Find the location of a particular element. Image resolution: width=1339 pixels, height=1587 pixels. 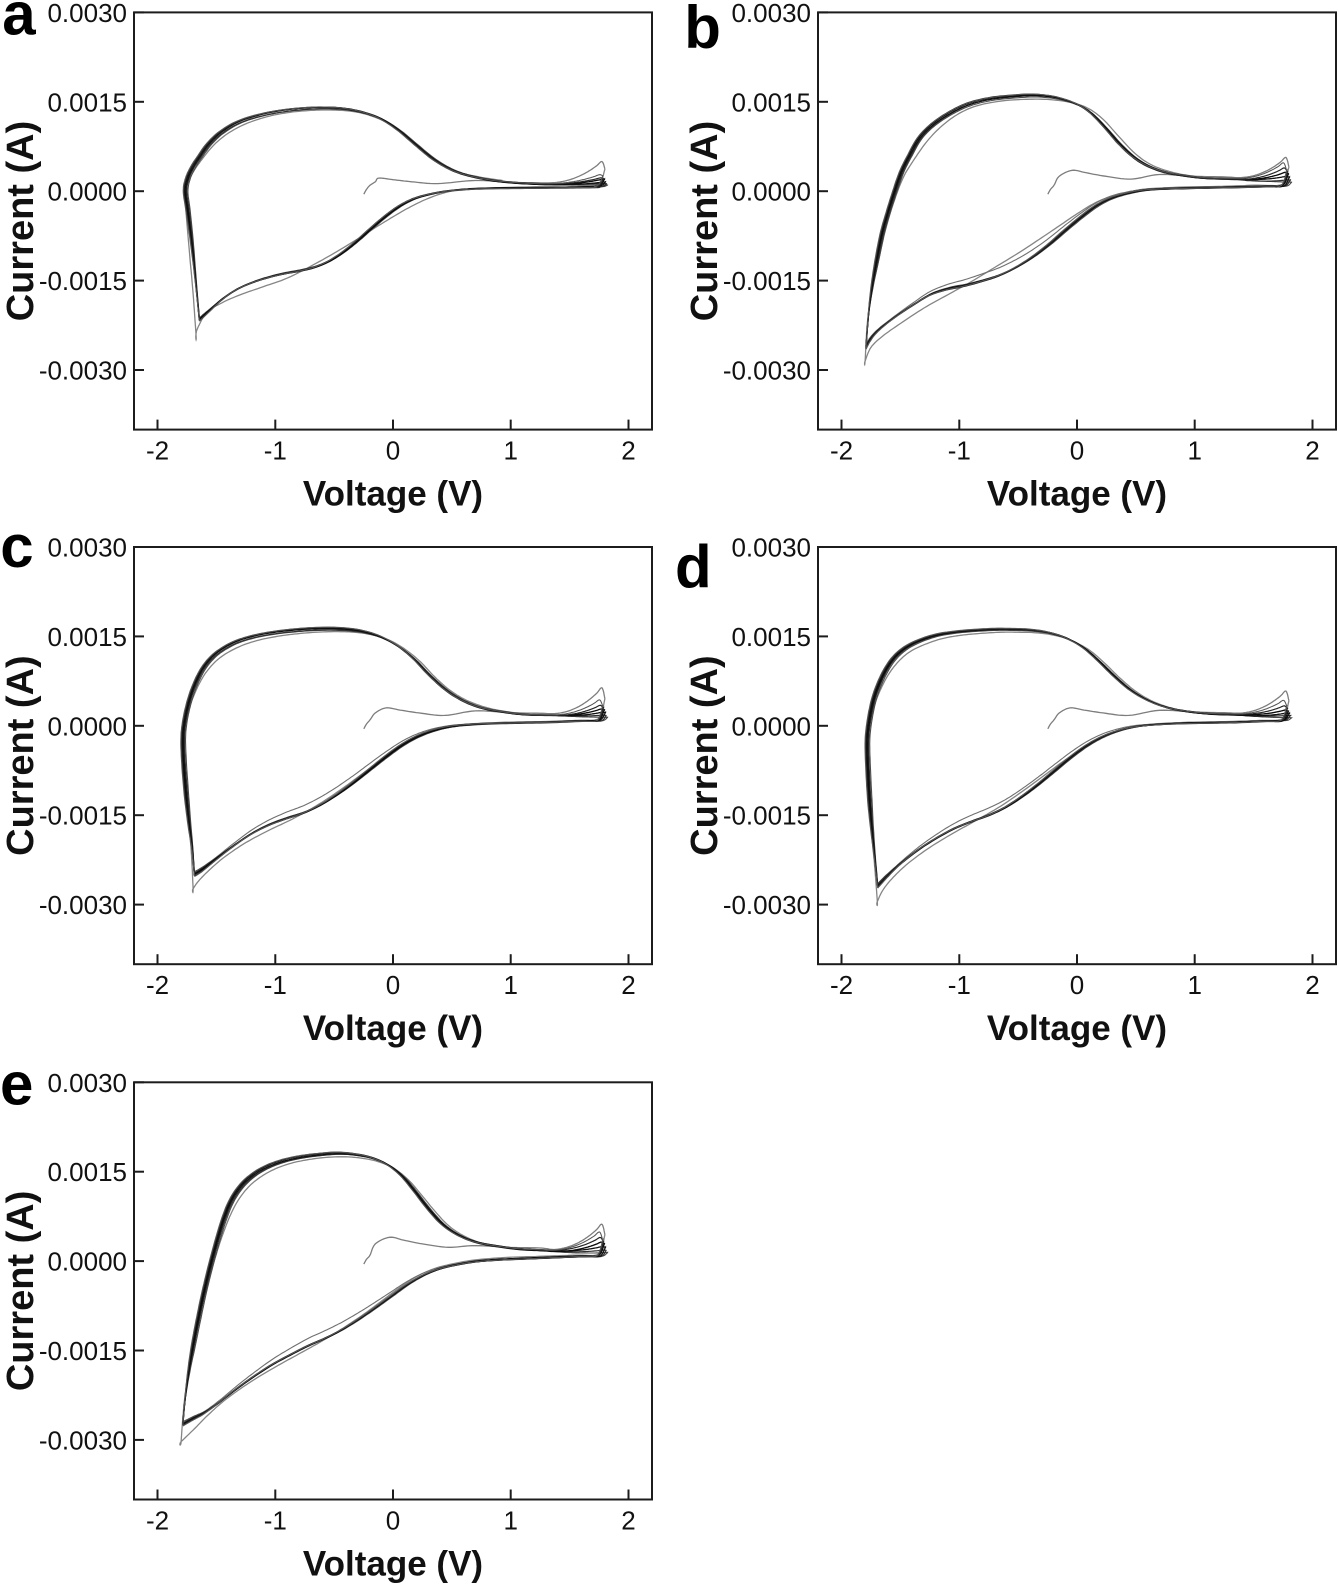

svg-text: b is located at coordinates (702, 30).